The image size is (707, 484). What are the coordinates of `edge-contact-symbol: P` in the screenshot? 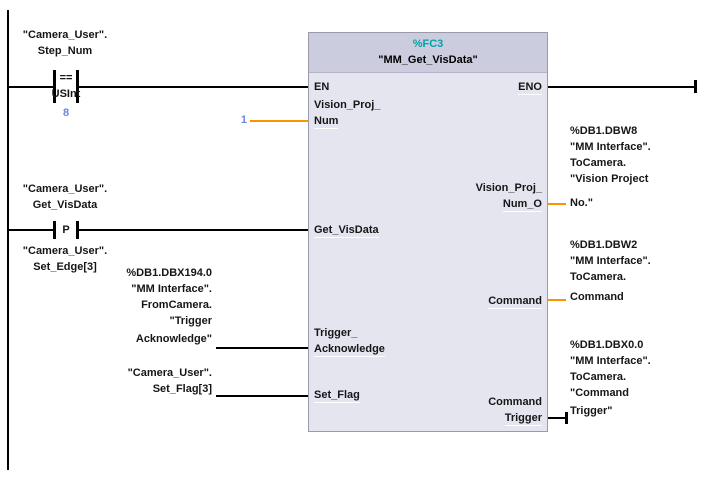 It's located at (66, 230).